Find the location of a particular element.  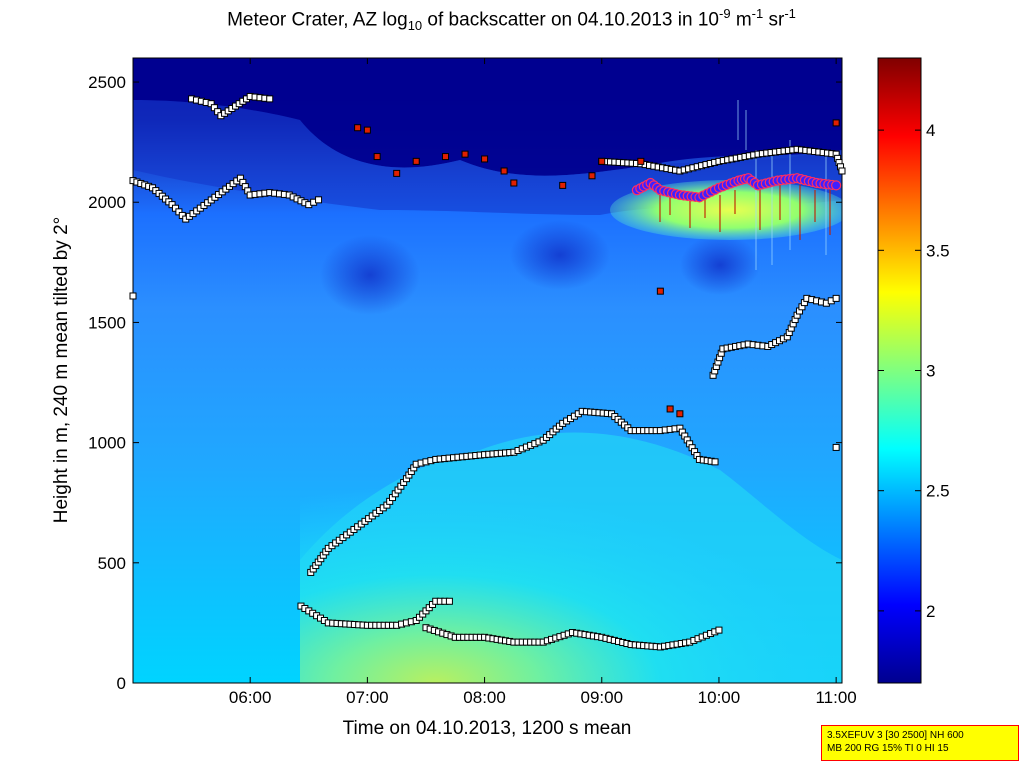

y-tick-label: 1500 is located at coordinates (107, 322).